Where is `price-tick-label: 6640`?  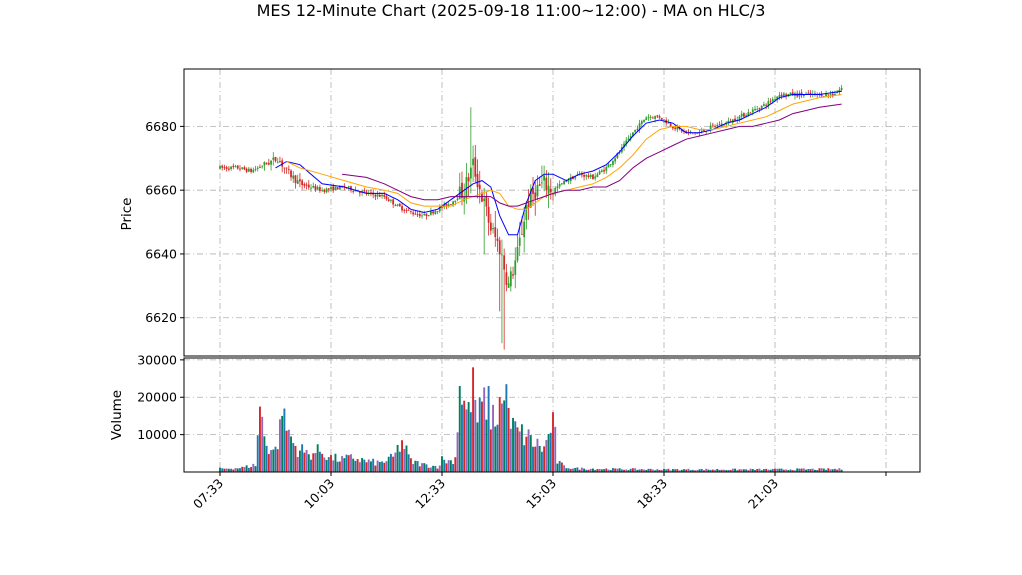 price-tick-label: 6640 is located at coordinates (161, 253).